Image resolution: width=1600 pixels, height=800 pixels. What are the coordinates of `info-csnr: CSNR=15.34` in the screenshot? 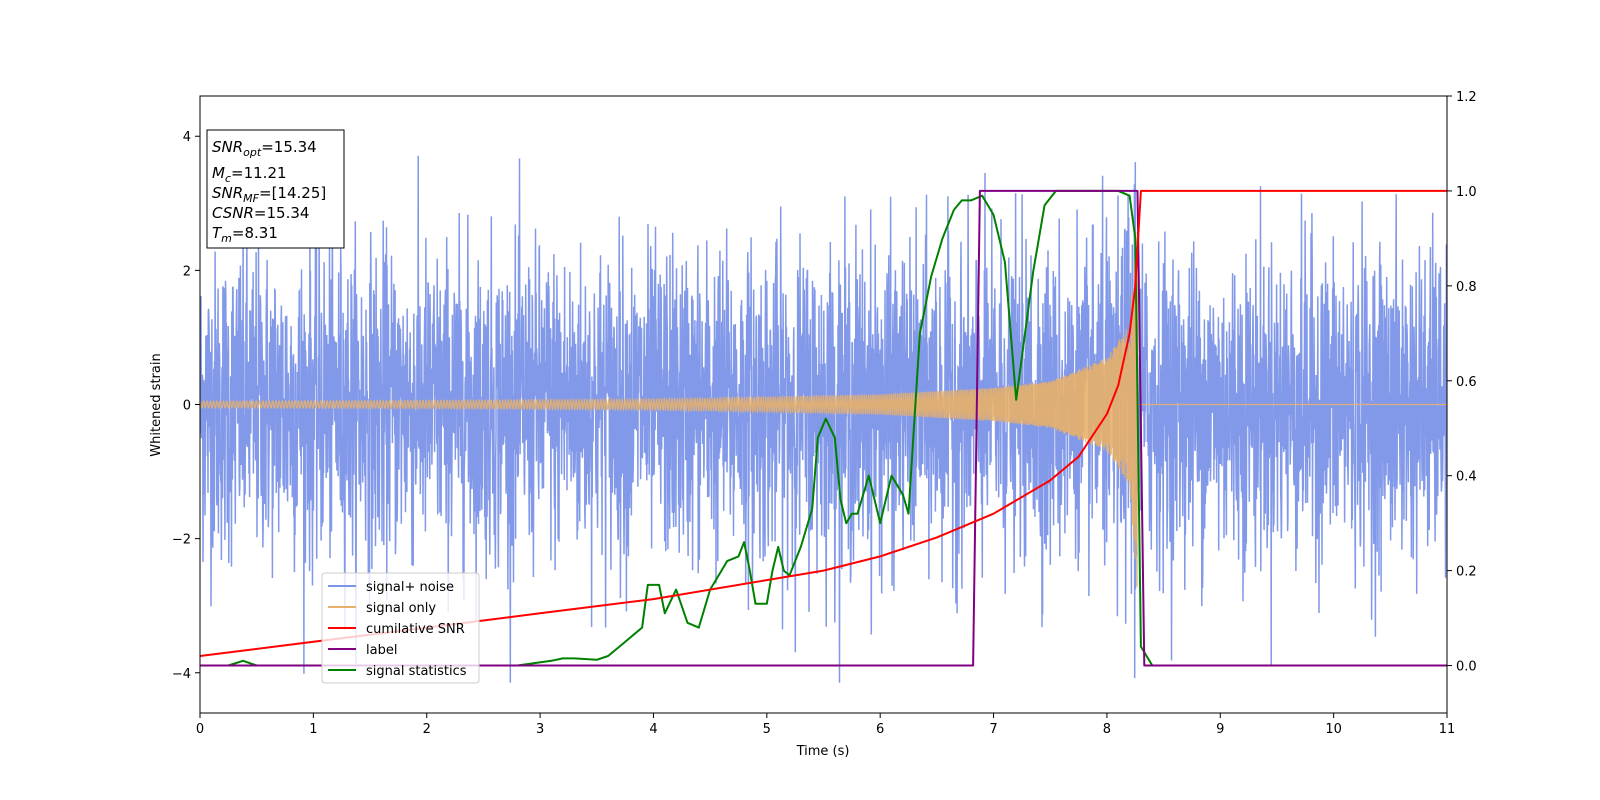 It's located at (260, 213).